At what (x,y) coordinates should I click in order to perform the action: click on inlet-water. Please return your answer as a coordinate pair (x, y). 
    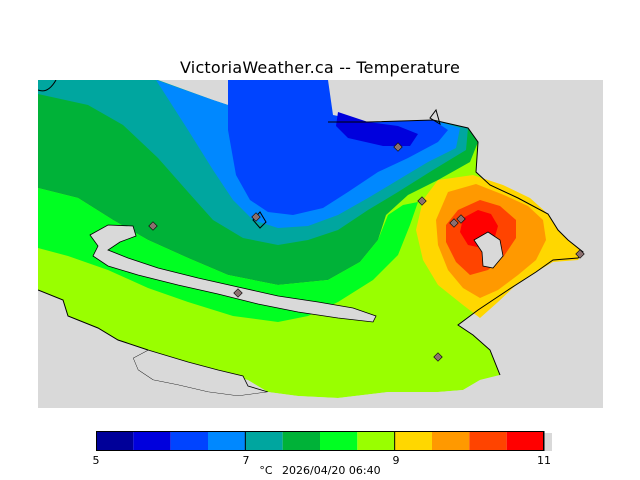
    Looking at the image, I should click on (233, 273).